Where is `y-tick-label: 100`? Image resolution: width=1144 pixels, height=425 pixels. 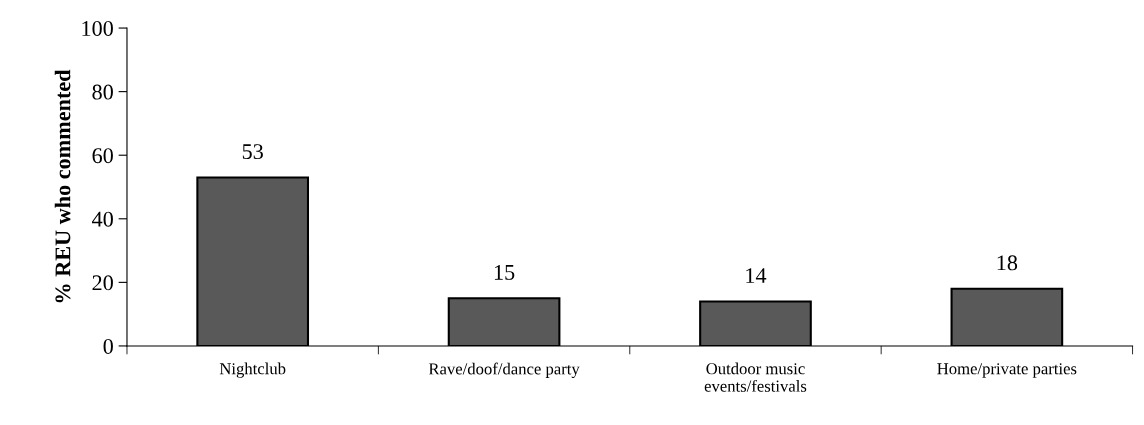
y-tick-label: 100 is located at coordinates (97, 28).